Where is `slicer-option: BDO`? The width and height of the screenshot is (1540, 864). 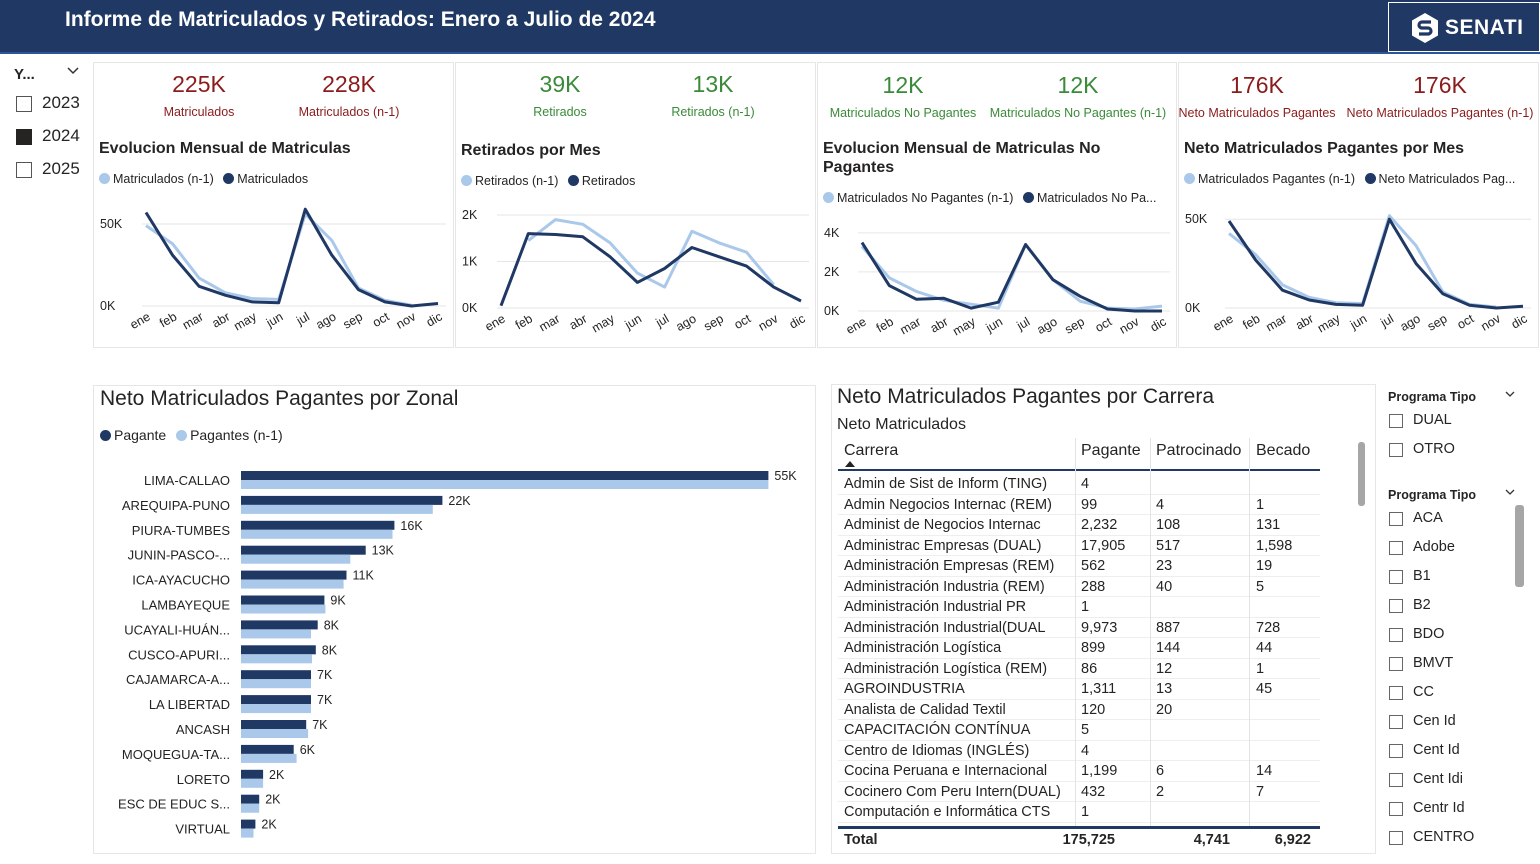 slicer-option: BDO is located at coordinates (1458, 638).